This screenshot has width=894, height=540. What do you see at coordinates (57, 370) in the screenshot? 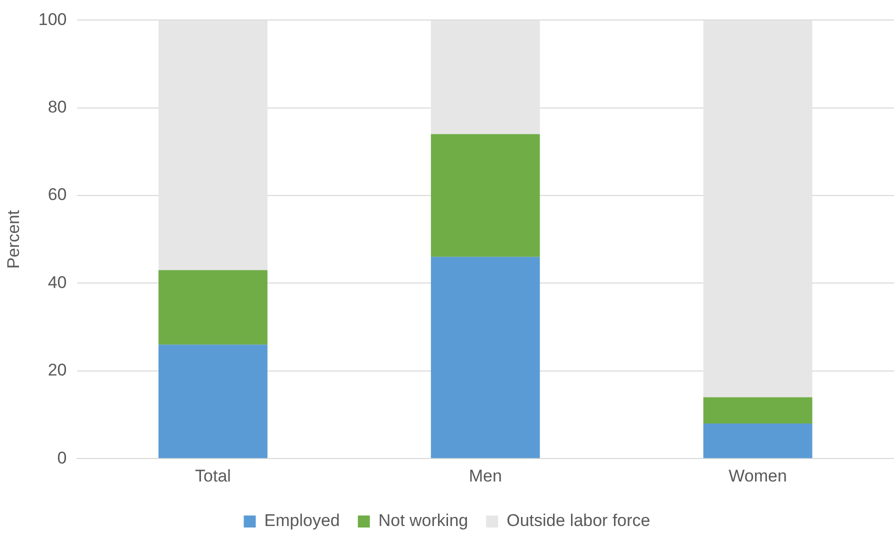
I see `y-tick-label: 20` at bounding box center [57, 370].